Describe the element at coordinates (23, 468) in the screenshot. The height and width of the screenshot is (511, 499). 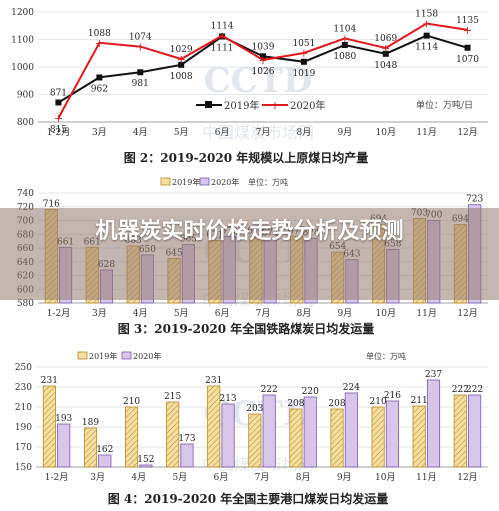
I see `y-tick-label: 150` at that location.